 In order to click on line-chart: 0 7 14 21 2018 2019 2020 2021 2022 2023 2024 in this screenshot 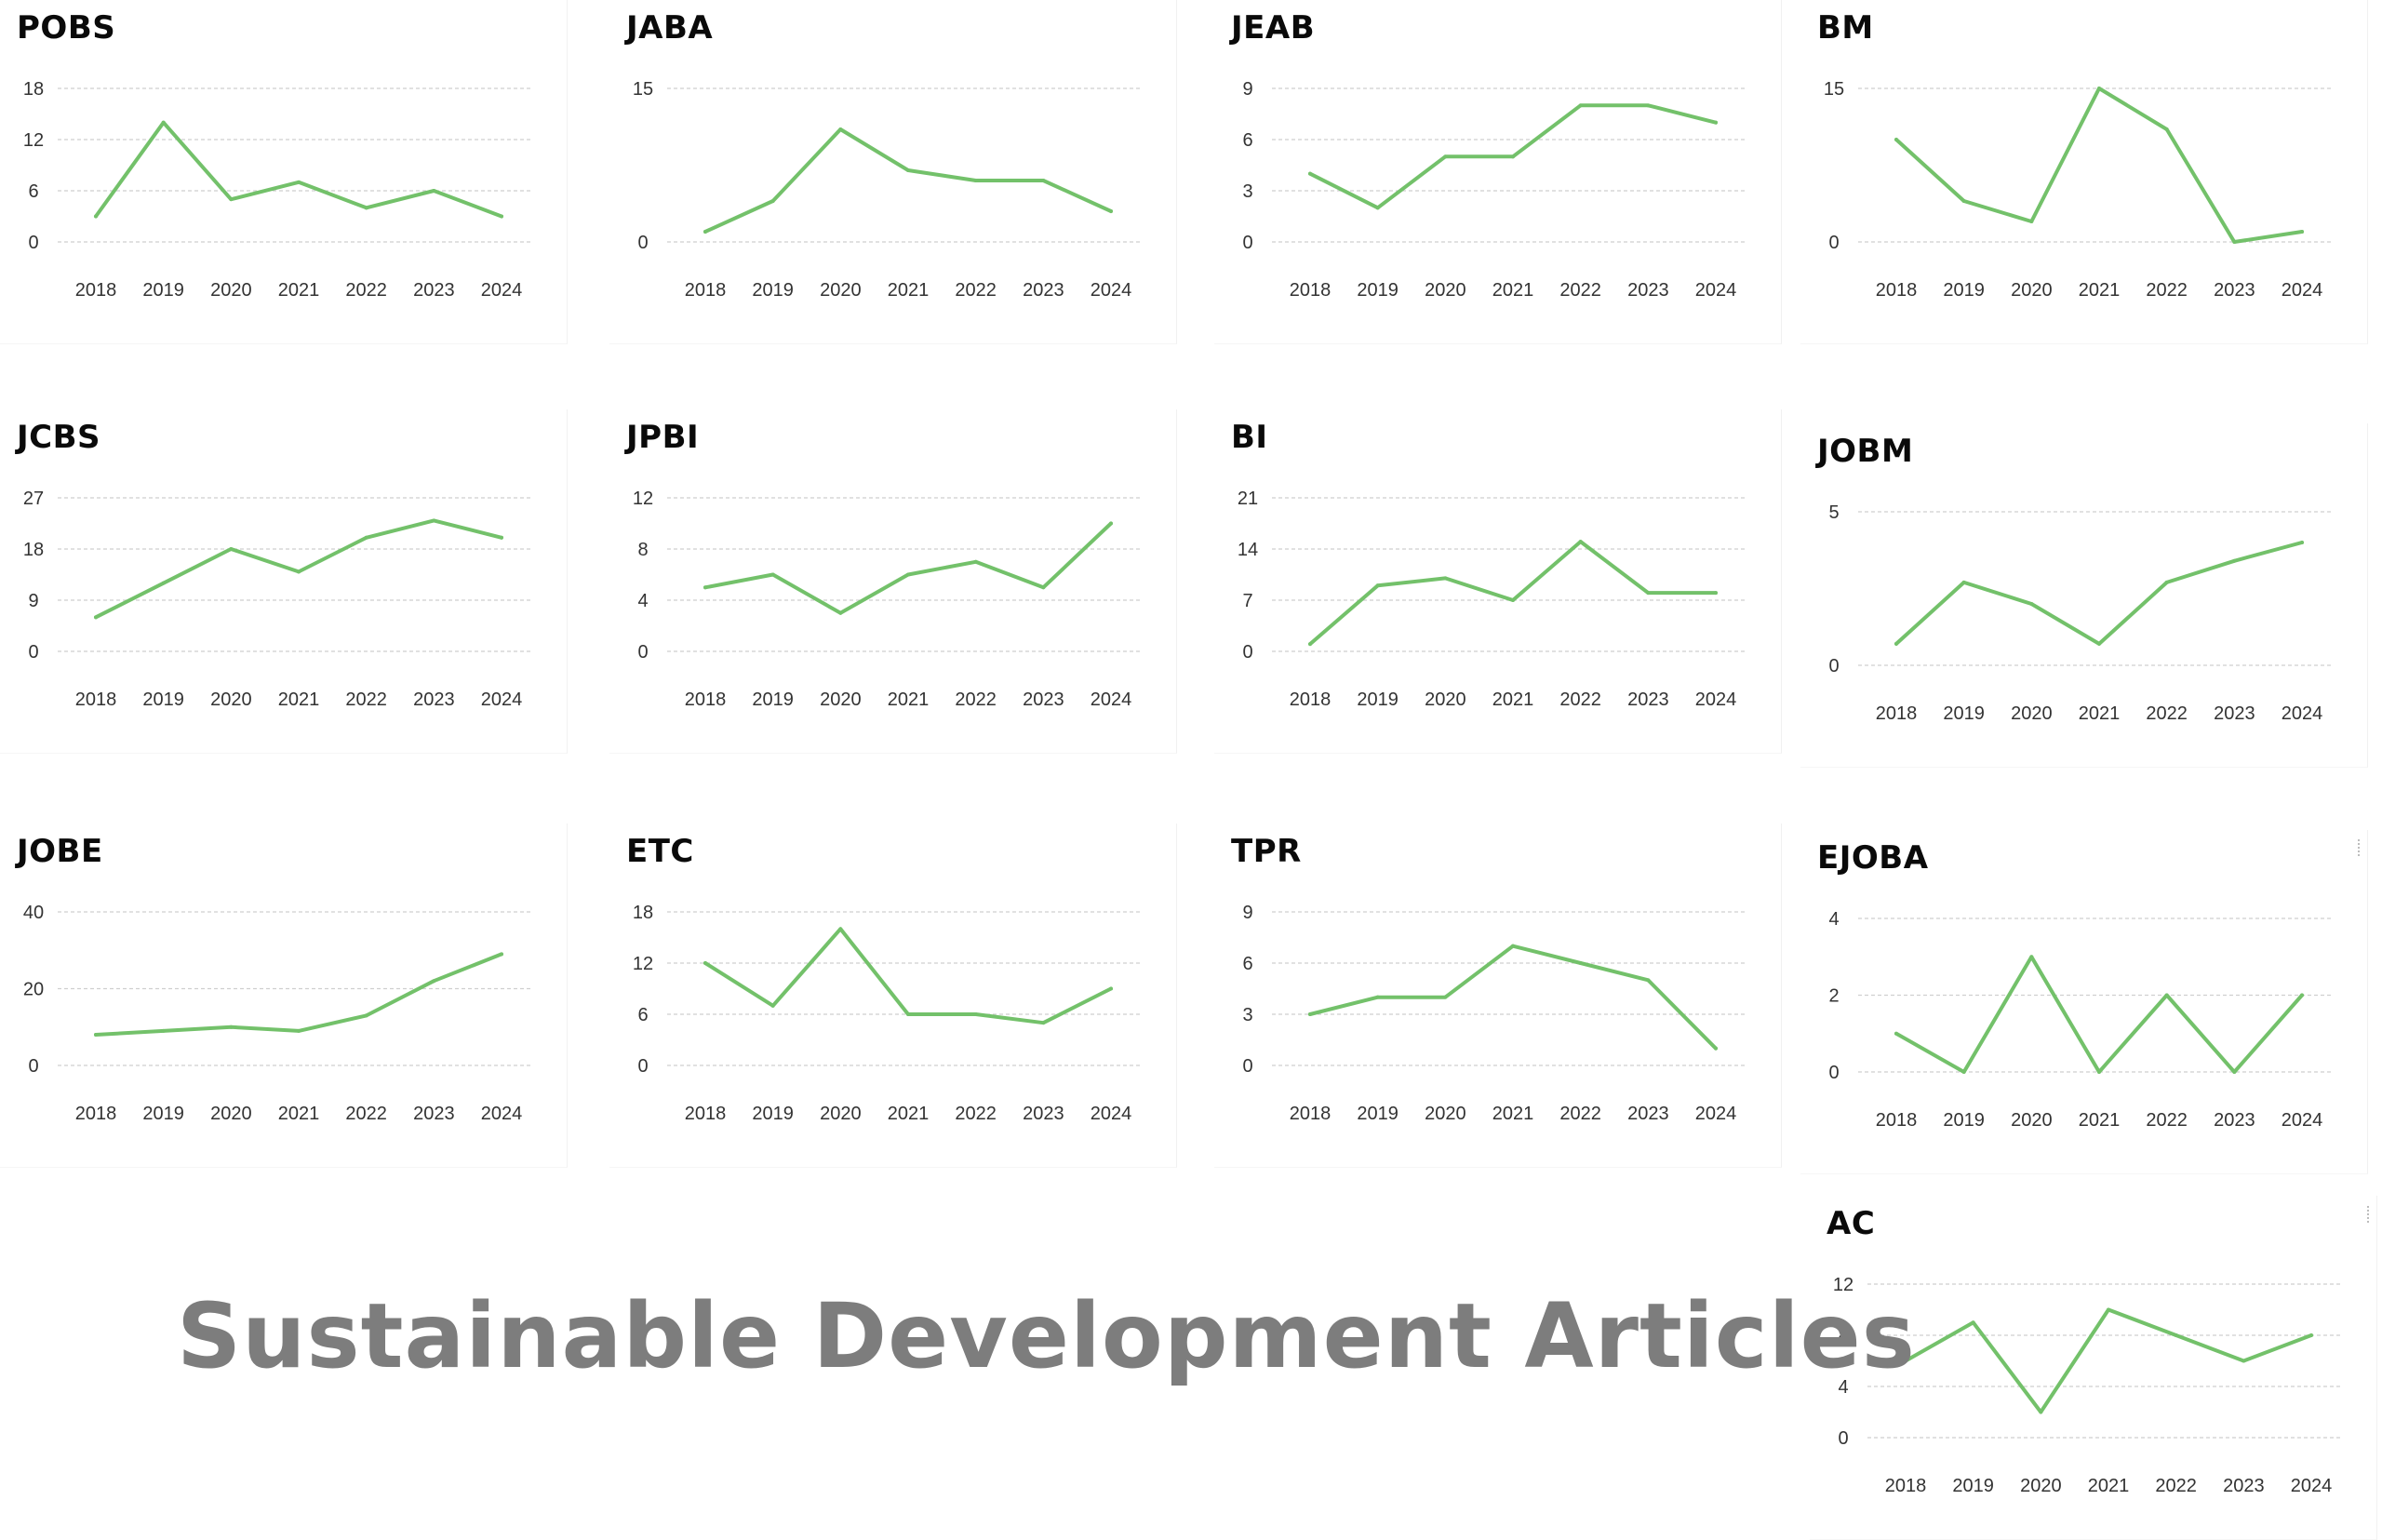, I will do `click(1491, 599)`.